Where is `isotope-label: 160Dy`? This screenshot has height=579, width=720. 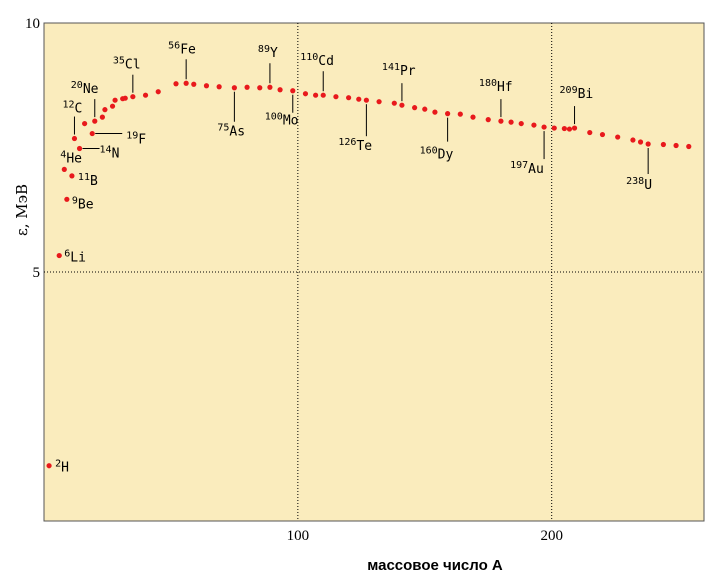
isotope-label: 160Dy is located at coordinates (437, 154).